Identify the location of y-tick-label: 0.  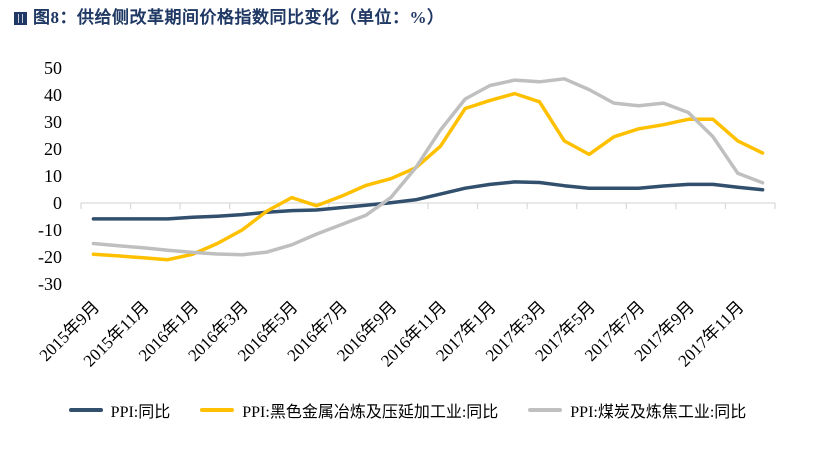
(57, 203).